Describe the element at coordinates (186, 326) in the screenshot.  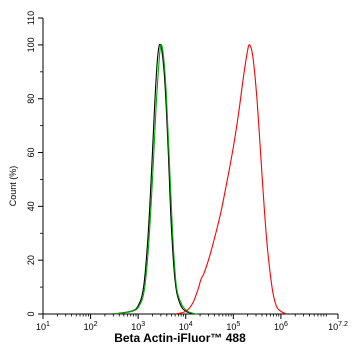
I see `x-tick-label: 10⁴` at that location.